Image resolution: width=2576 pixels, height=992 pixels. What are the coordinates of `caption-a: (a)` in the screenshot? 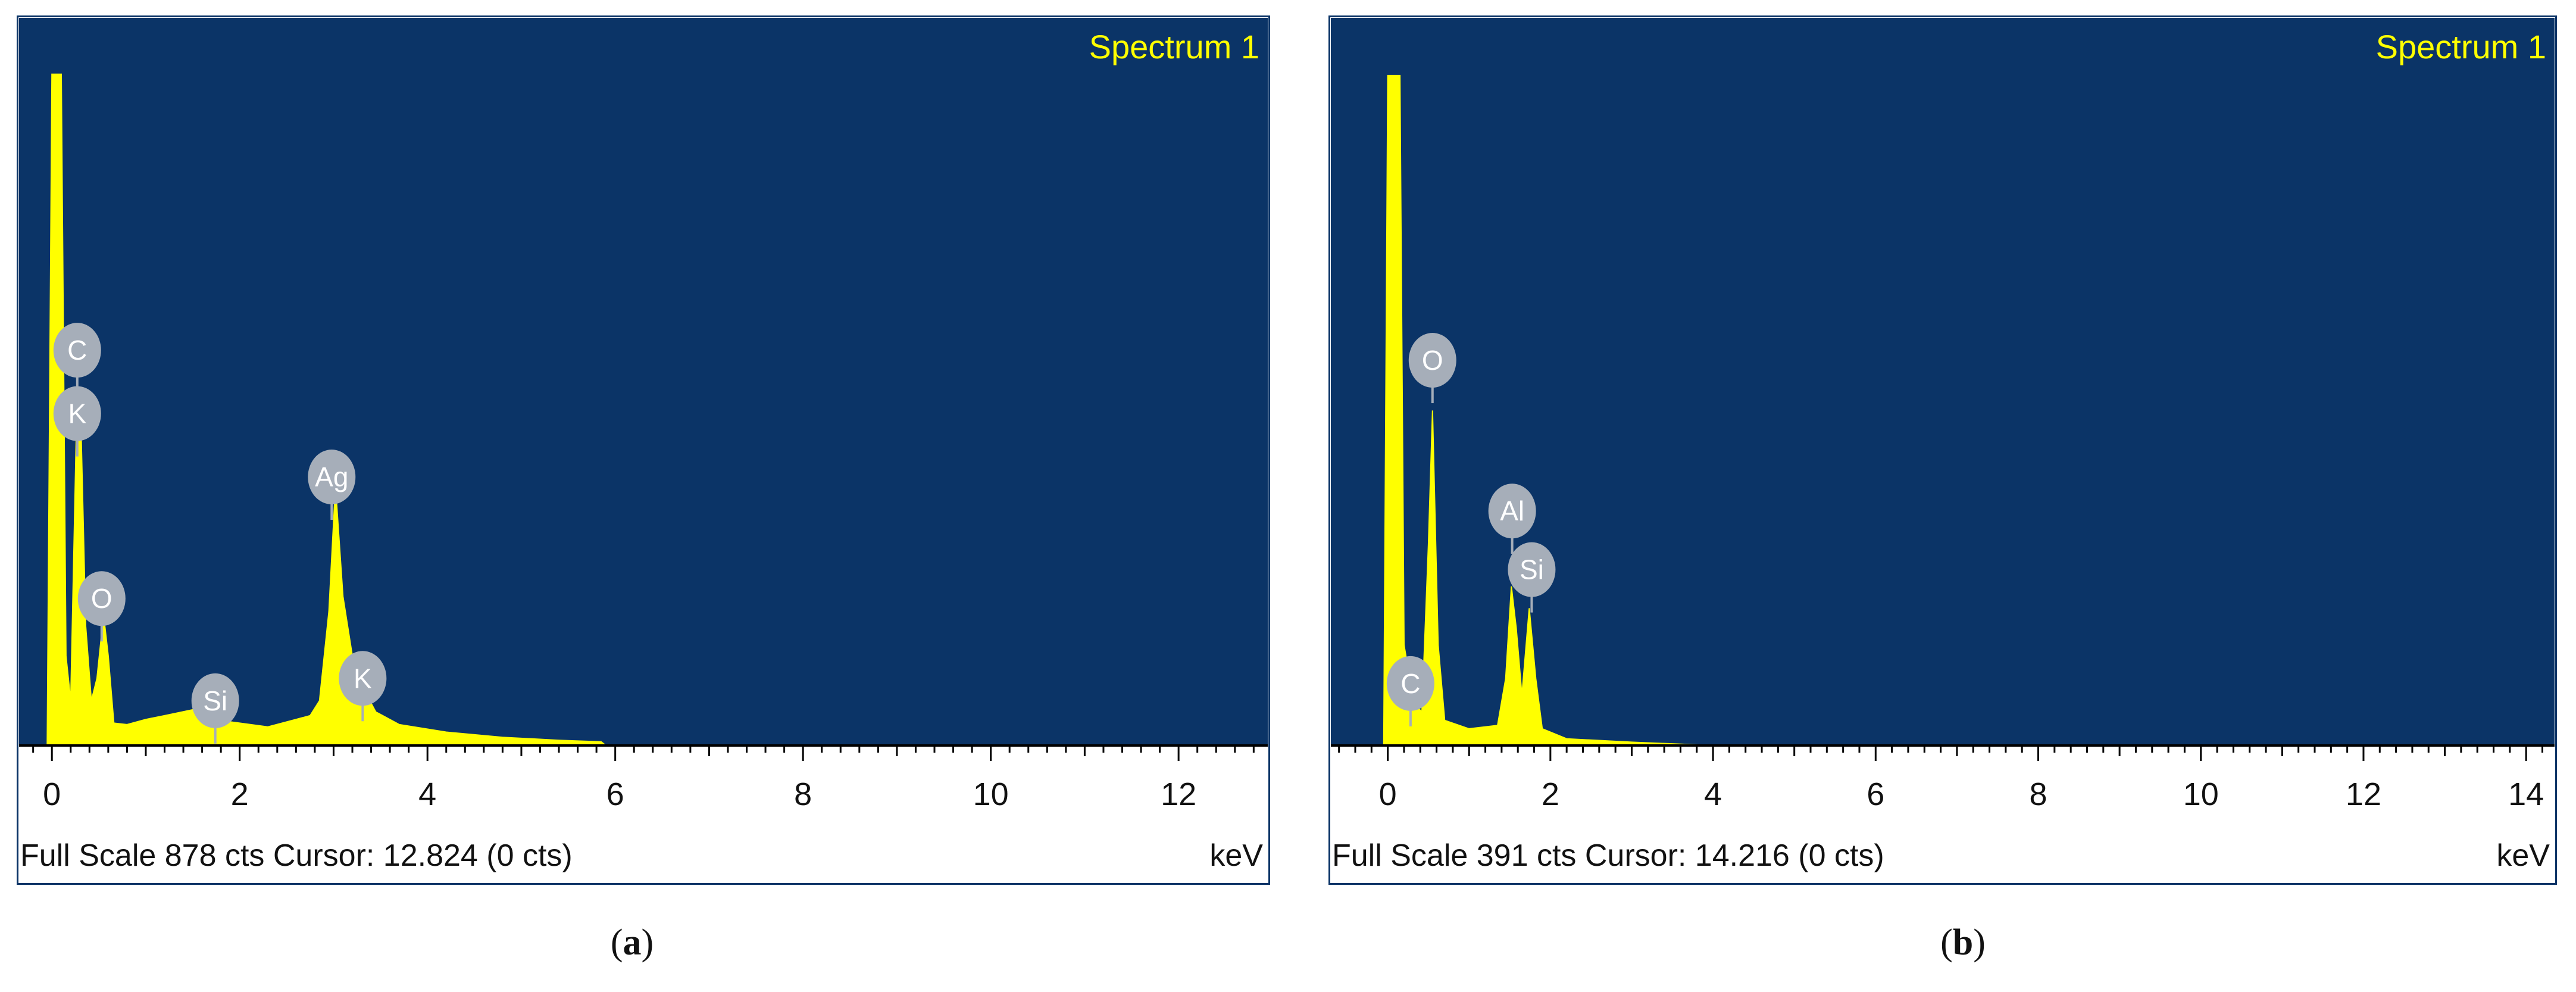 It's located at (632, 943).